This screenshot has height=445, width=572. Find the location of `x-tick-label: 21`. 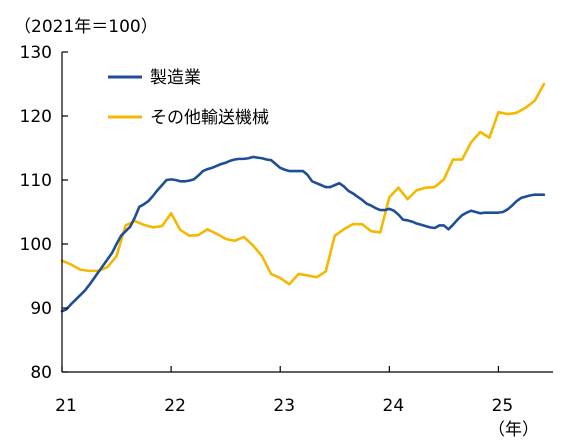

x-tick-label: 21 is located at coordinates (66, 406).